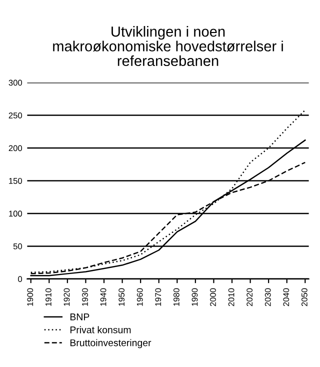  Describe the element at coordinates (176, 297) in the screenshot. I see `x-tick-label: 1980` at that location.